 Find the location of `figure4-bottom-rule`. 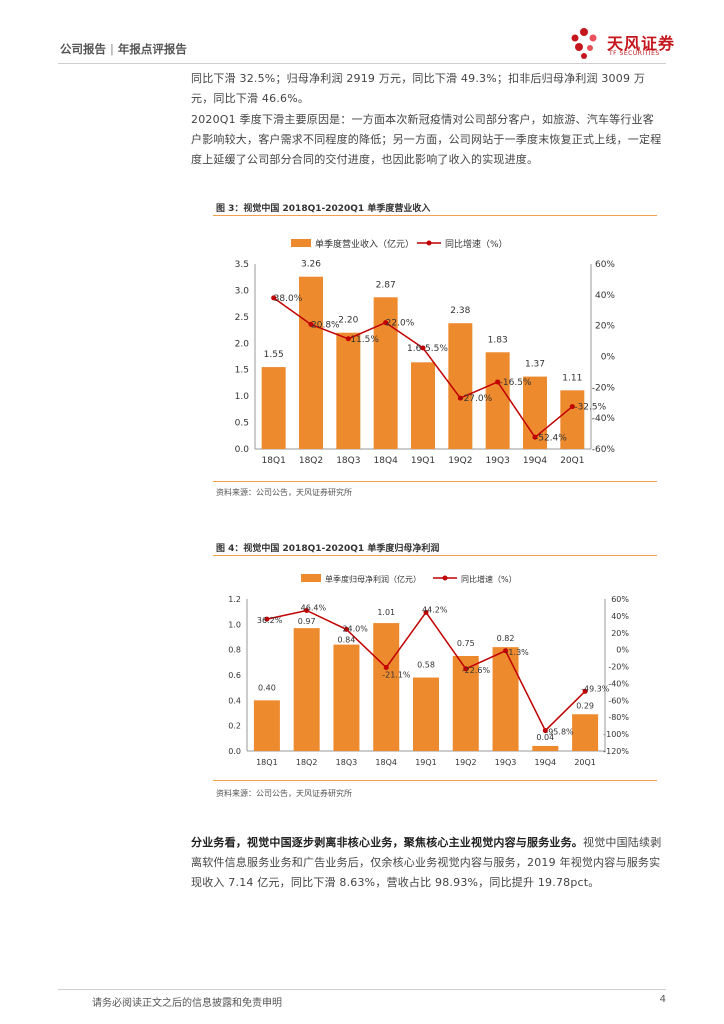

figure4-bottom-rule is located at coordinates (435, 780).